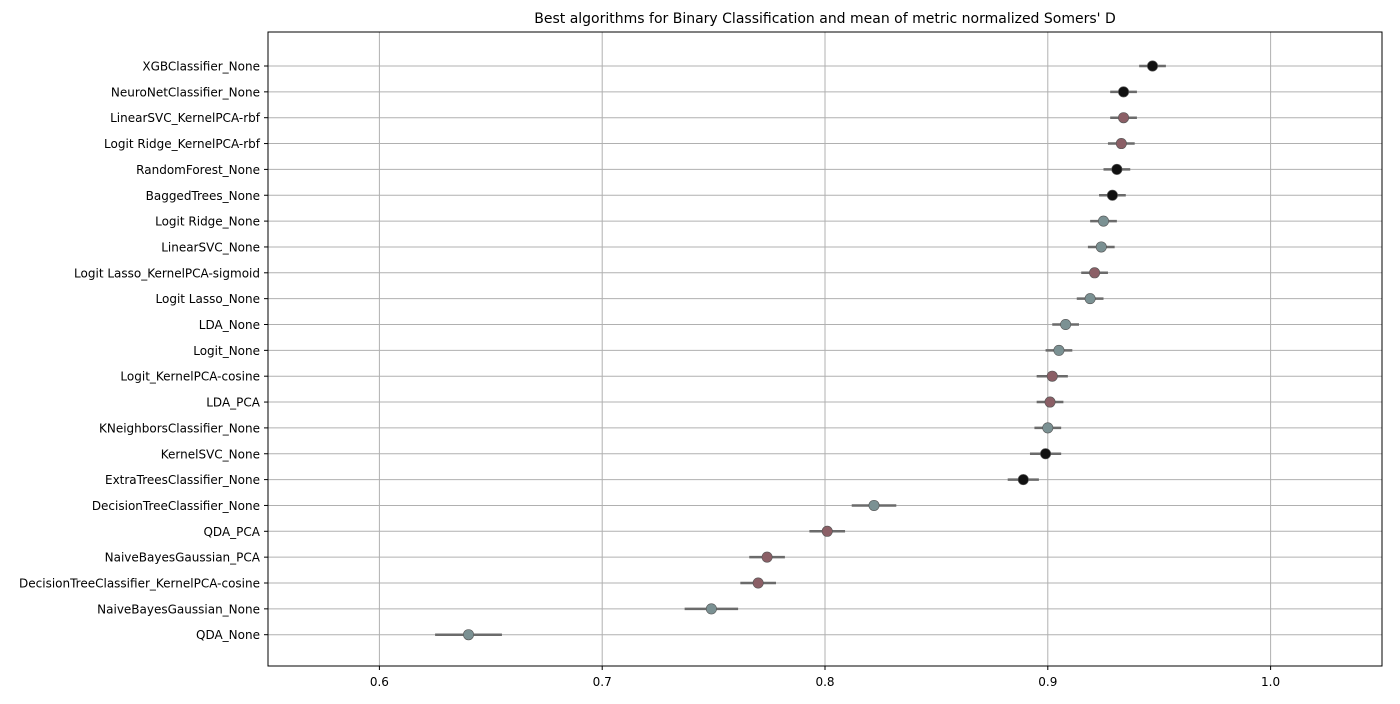 The width and height of the screenshot is (1400, 704). Describe the element at coordinates (139, 584) in the screenshot. I see `y-tick-label: DecisionTreeClassifier_KernelPCA-cosine` at that location.